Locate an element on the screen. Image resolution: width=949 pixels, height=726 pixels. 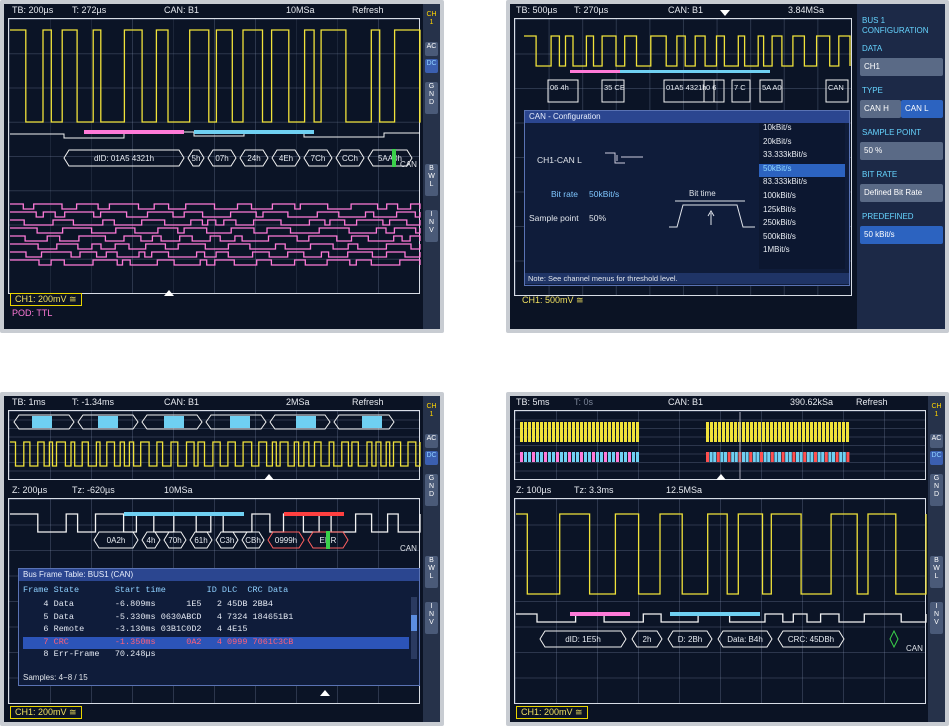
overview-bus-b0 is located at coordinates (707, 457).